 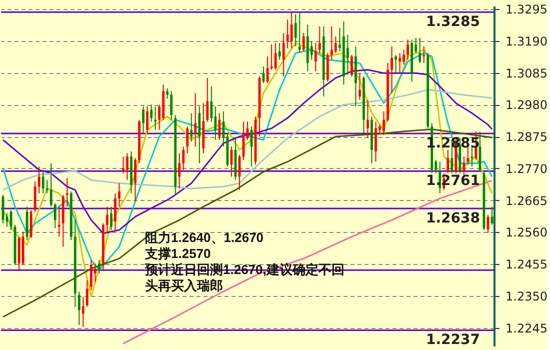 What do you see at coordinates (527, 105) in the screenshot?
I see `y-tick-label: 1.2980` at bounding box center [527, 105].